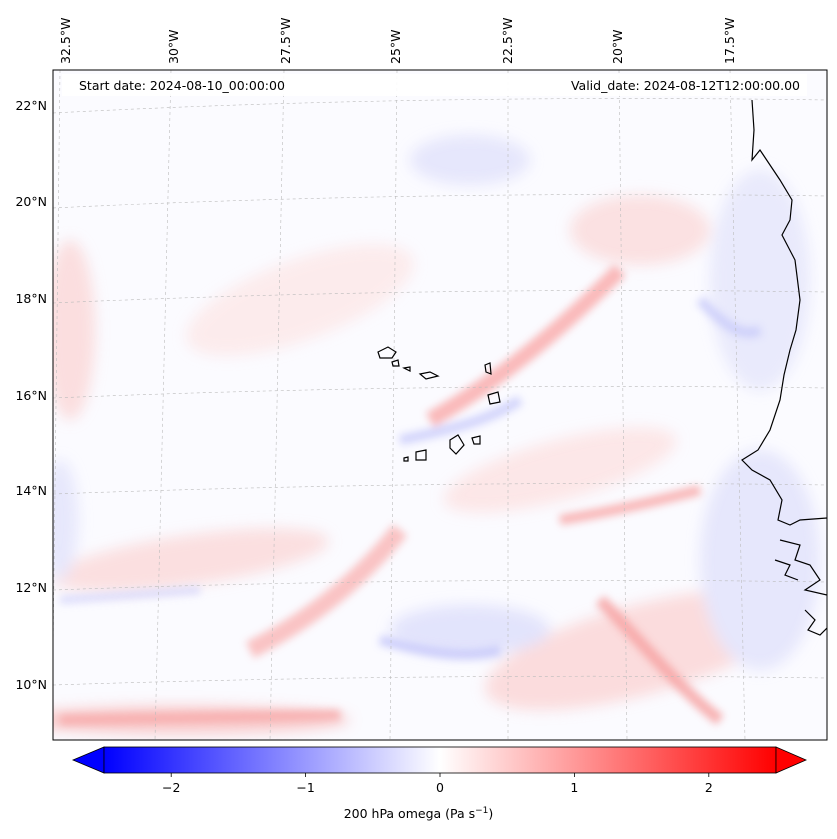 This screenshot has width=837, height=839. Describe the element at coordinates (65, 41) in the screenshot. I see `lon-tick-label: 32.5°W` at that location.